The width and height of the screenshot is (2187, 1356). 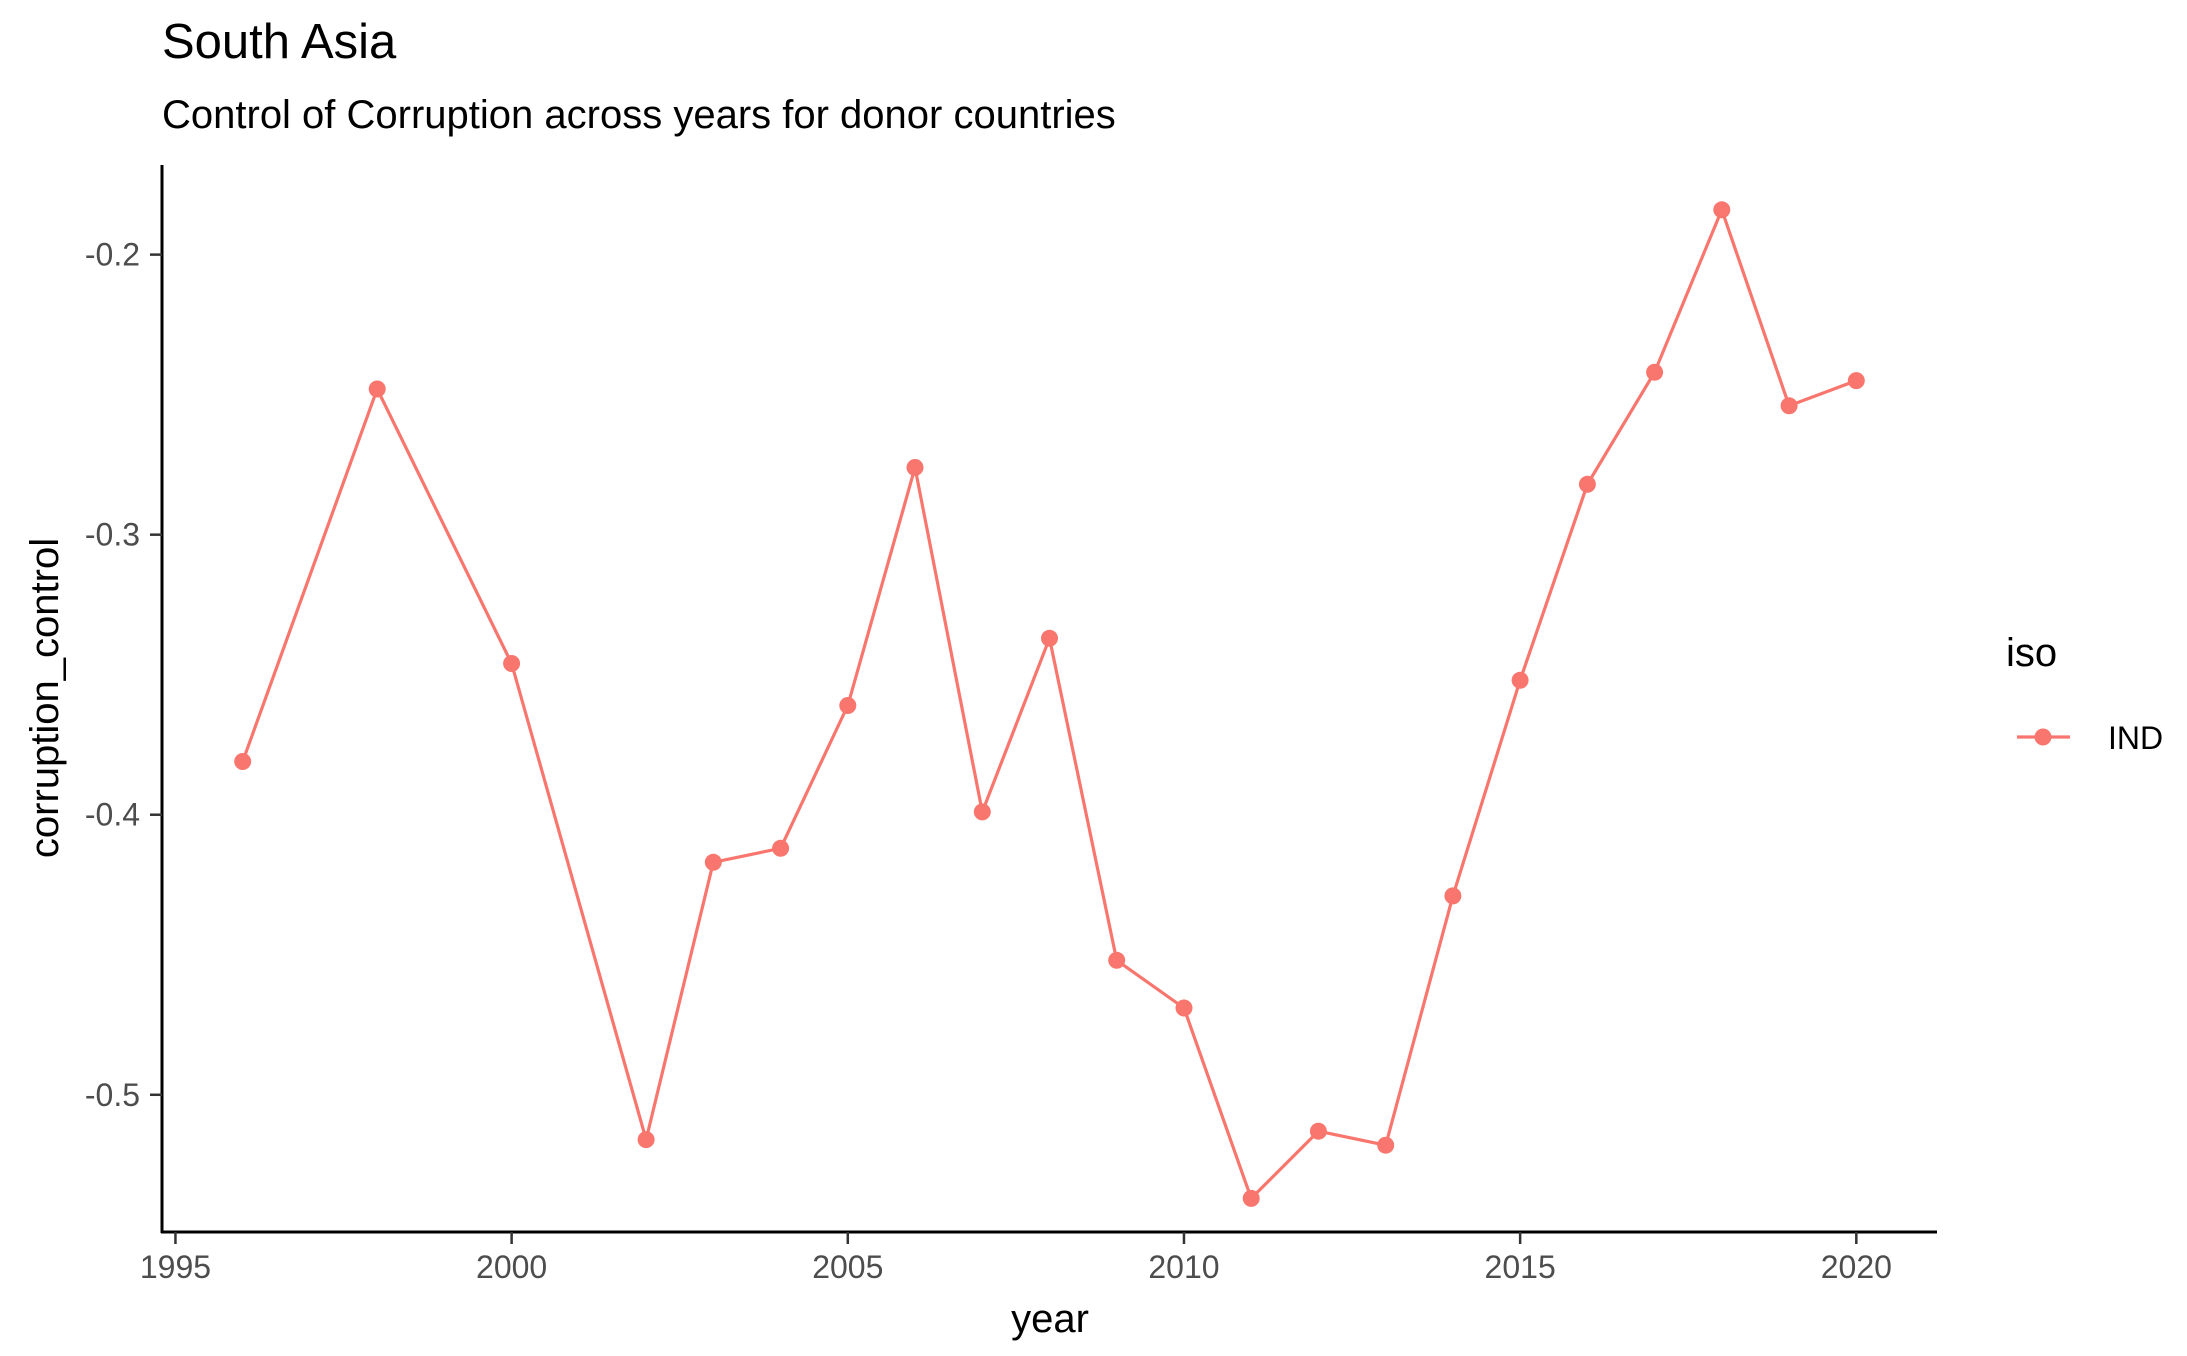 I want to click on x-tick-label: 2000, so click(x=511, y=1267).